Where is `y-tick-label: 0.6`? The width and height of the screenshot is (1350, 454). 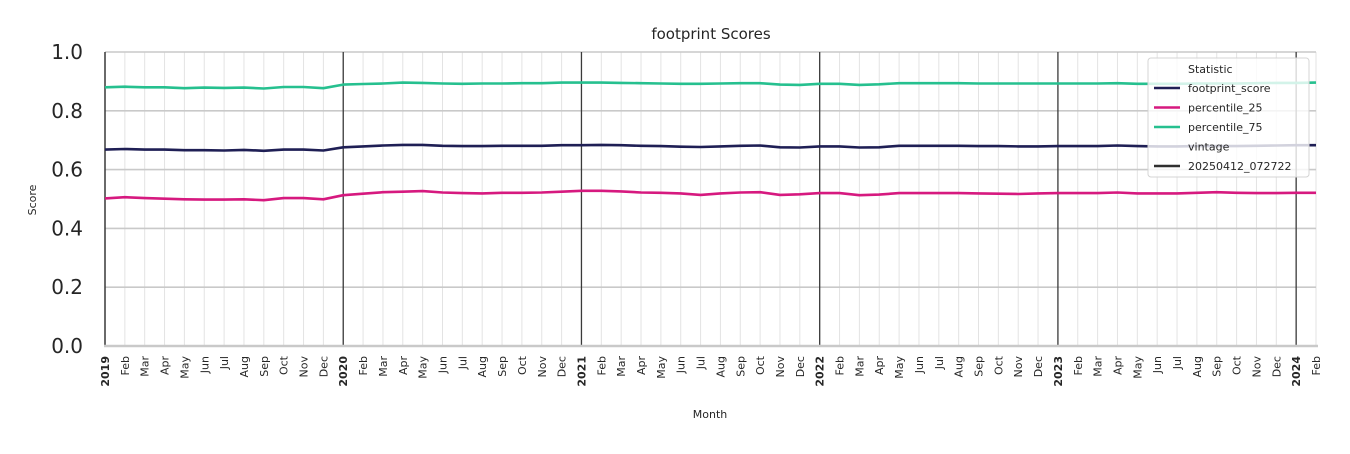
y-tick-label: 0.6 is located at coordinates (67, 170).